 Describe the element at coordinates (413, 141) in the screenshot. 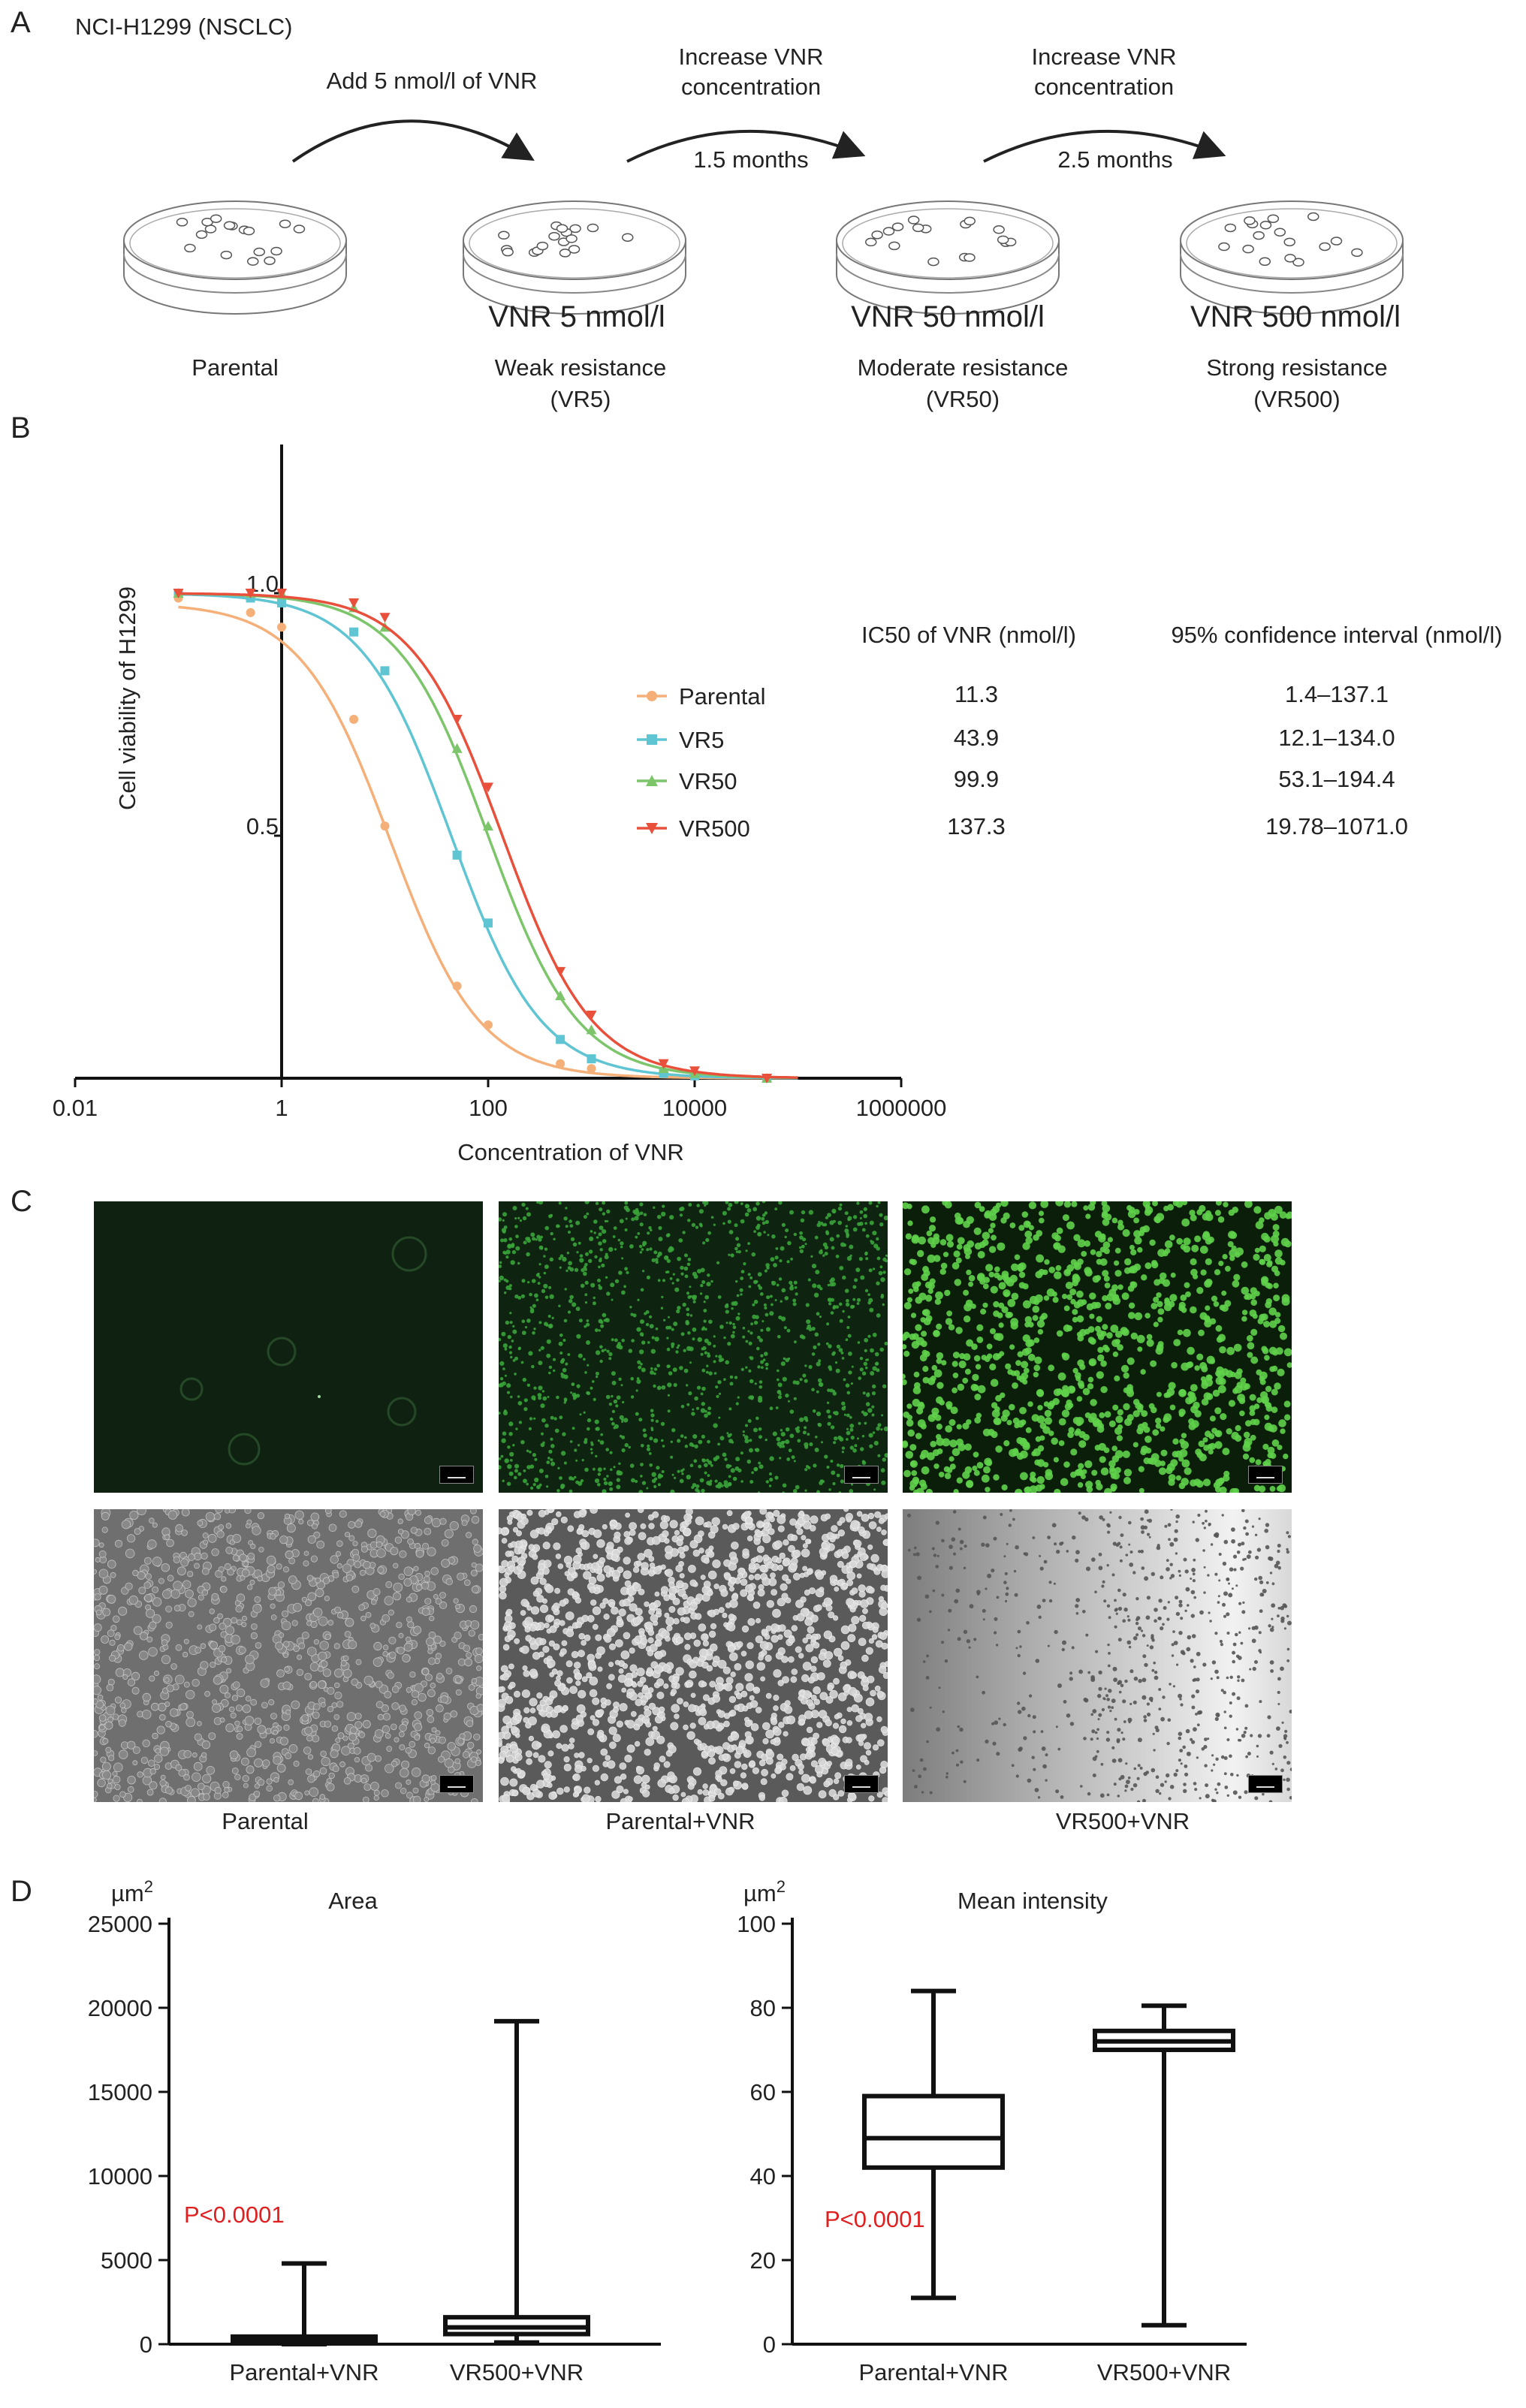

I see `step-1-arrow` at that location.